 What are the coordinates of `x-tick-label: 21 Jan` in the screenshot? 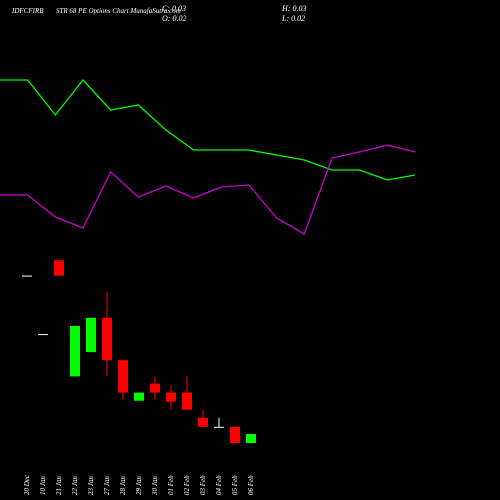 It's located at (59, 485).